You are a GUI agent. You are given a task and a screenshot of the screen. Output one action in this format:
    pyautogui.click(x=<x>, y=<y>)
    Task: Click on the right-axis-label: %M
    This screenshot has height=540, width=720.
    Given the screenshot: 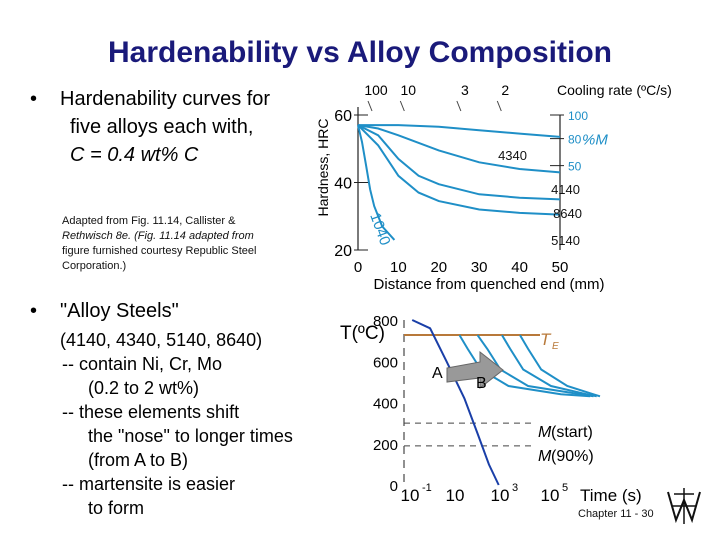 What is the action you would take?
    pyautogui.click(x=595, y=140)
    